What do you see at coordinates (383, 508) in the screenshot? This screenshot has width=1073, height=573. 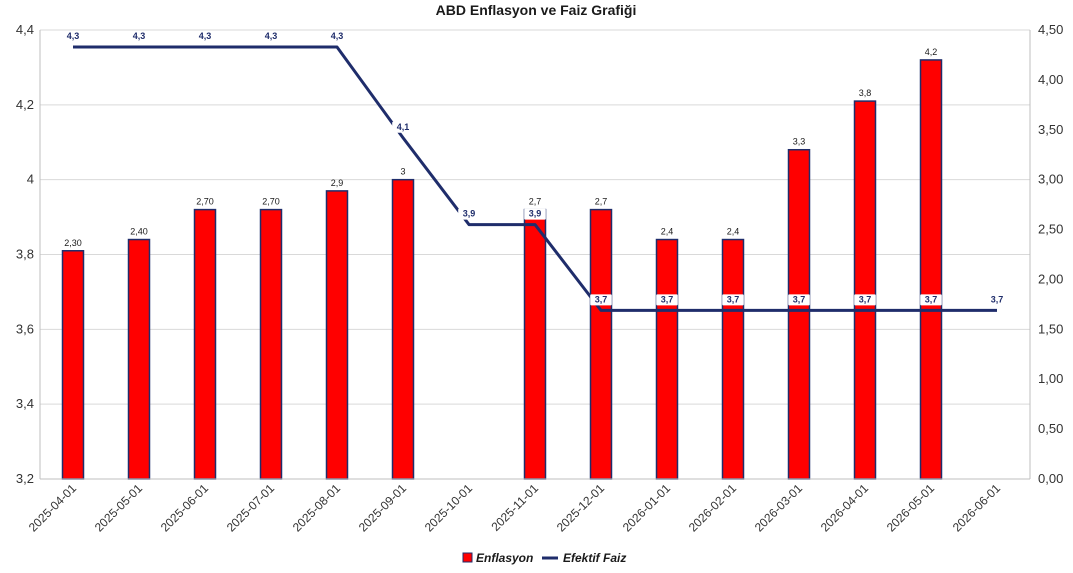 I see `x-tick-label: 2025-09-01` at bounding box center [383, 508].